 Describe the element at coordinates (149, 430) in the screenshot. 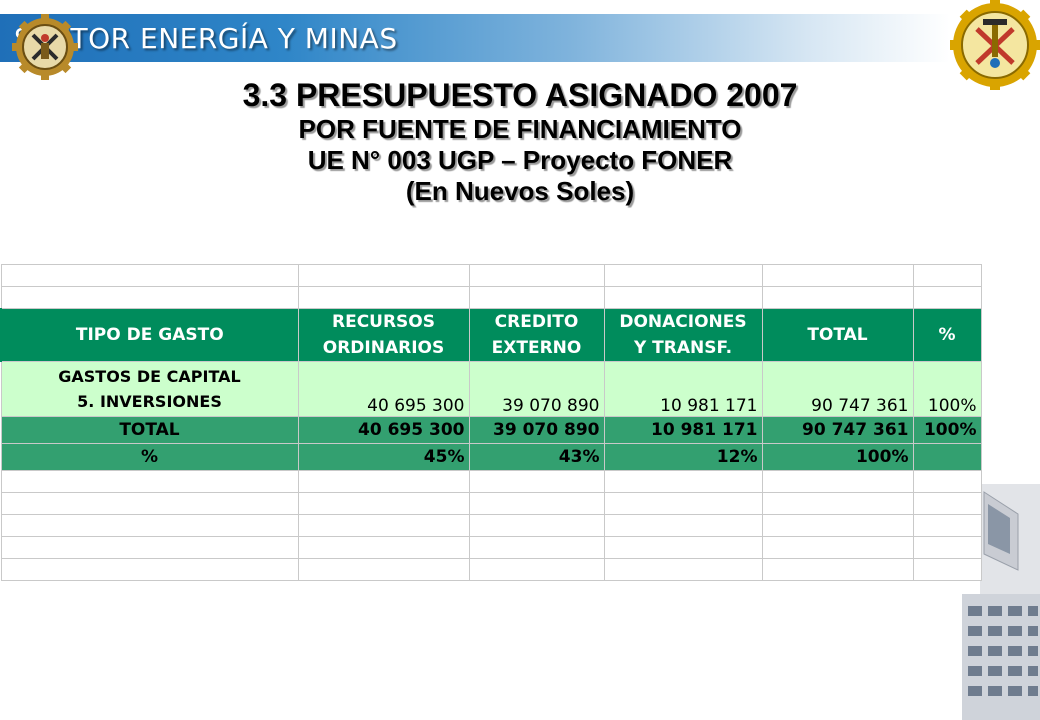

I see `total-label: TOTAL` at that location.